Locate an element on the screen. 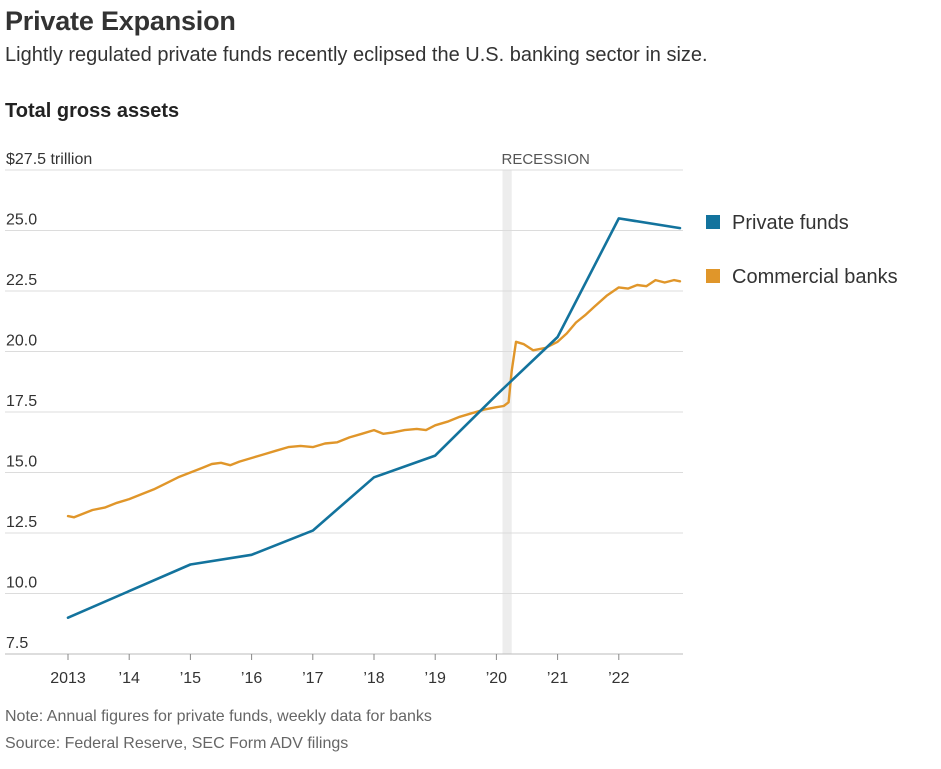  y-tick-label: 20.0 is located at coordinates (21, 341).